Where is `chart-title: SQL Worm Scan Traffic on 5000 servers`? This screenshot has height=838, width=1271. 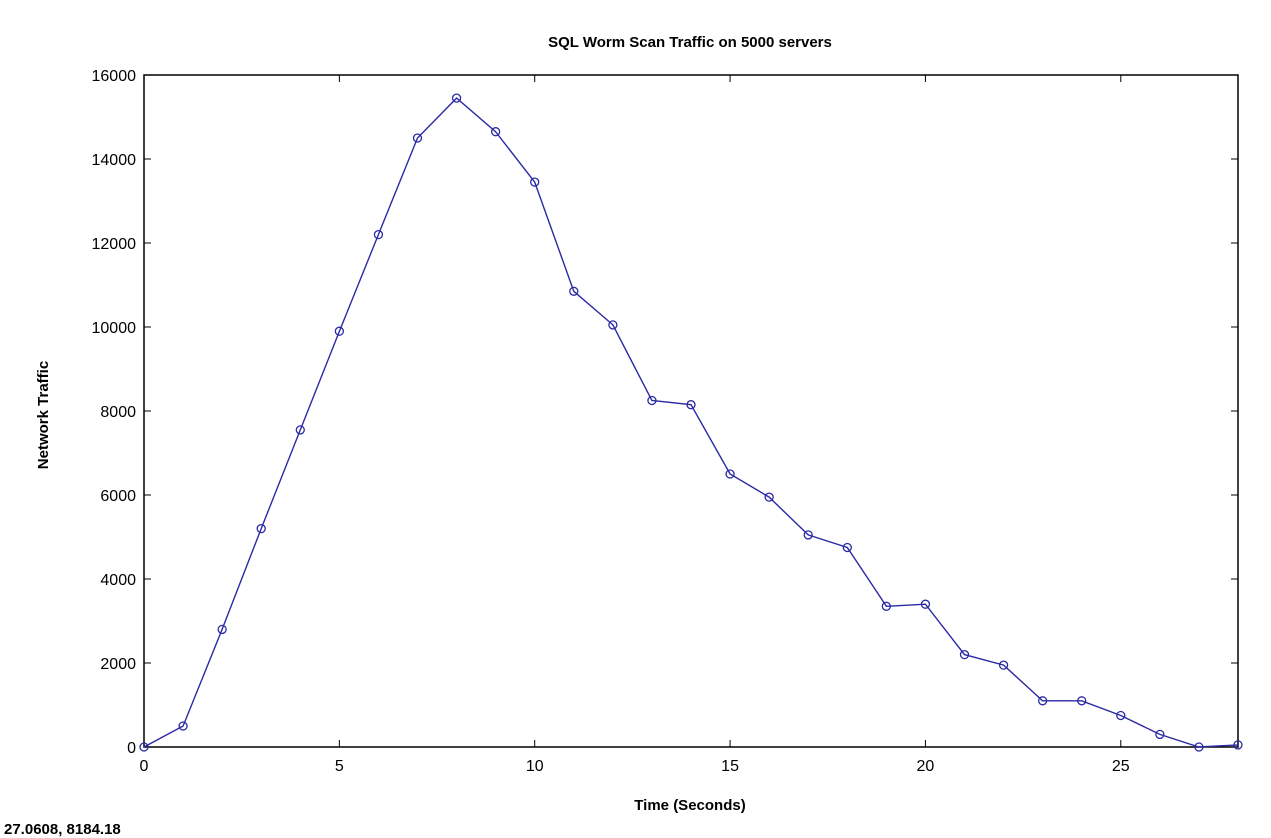 chart-title: SQL Worm Scan Traffic on 5000 servers is located at coordinates (690, 42).